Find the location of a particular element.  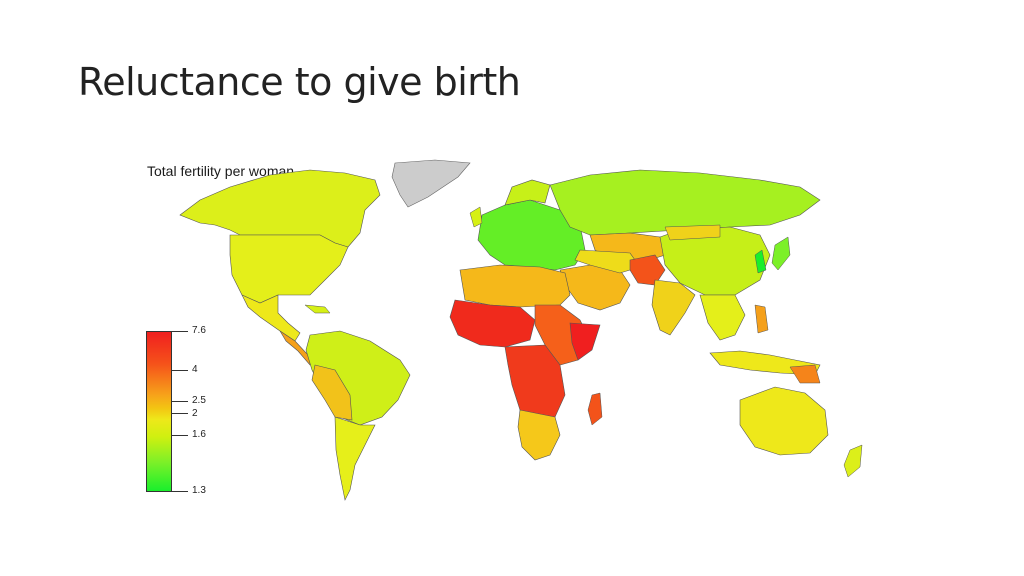

uk is located at coordinates (476, 217).